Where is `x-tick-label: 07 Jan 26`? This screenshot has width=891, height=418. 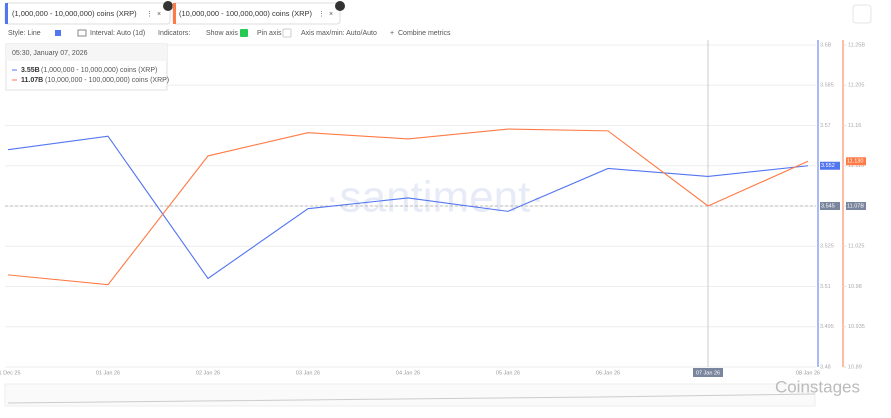 x-tick-label: 07 Jan 26 is located at coordinates (708, 373).